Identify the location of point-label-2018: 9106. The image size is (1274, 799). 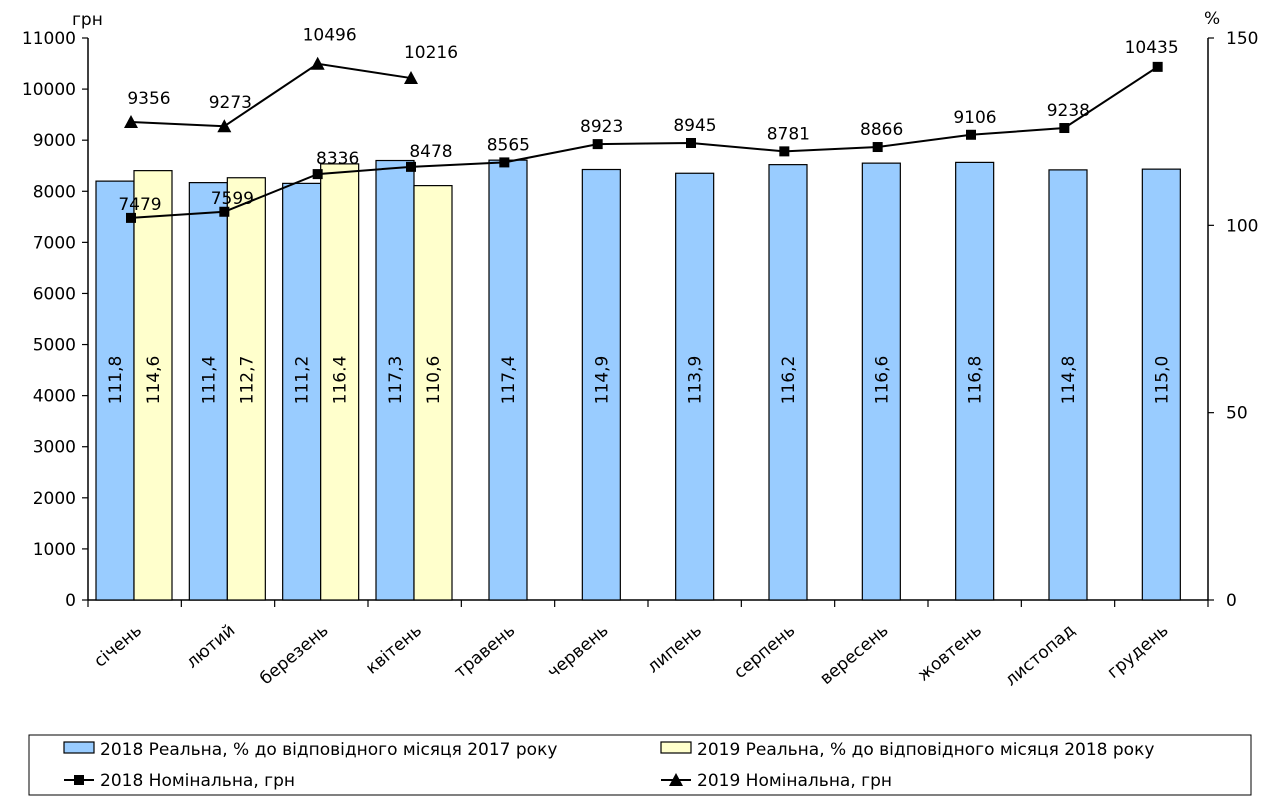
(974, 118).